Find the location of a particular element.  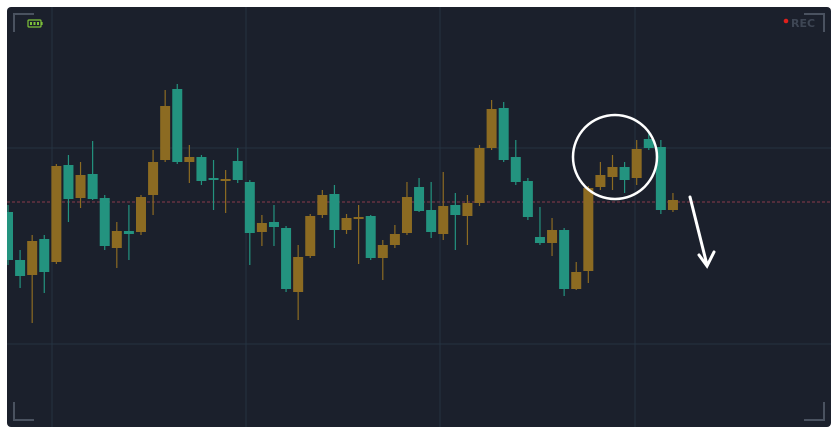

down-arrow is located at coordinates (702, 232).